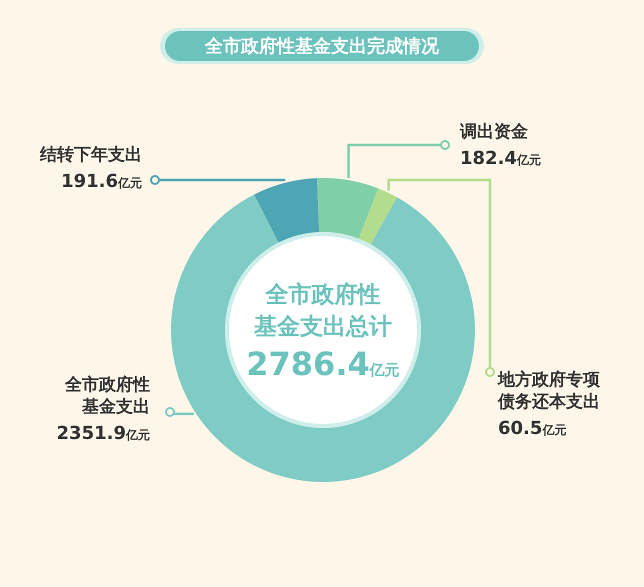 The height and width of the screenshot is (587, 644). What do you see at coordinates (322, 310) in the screenshot?
I see `text: 全市政府性基金支出总计` at bounding box center [322, 310].